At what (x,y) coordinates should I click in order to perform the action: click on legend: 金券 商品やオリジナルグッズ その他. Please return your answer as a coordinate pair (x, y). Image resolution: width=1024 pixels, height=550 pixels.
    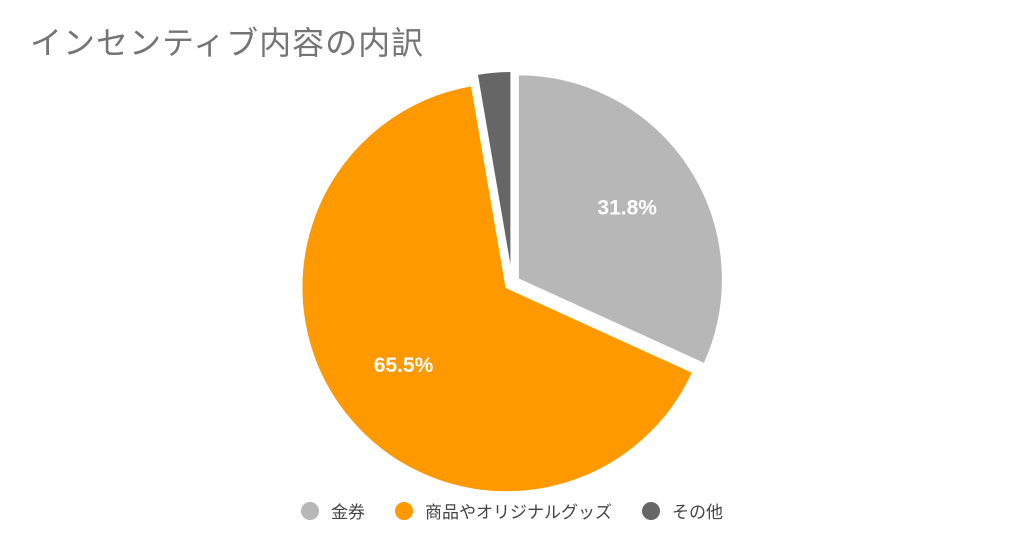
    Looking at the image, I should click on (512, 510).